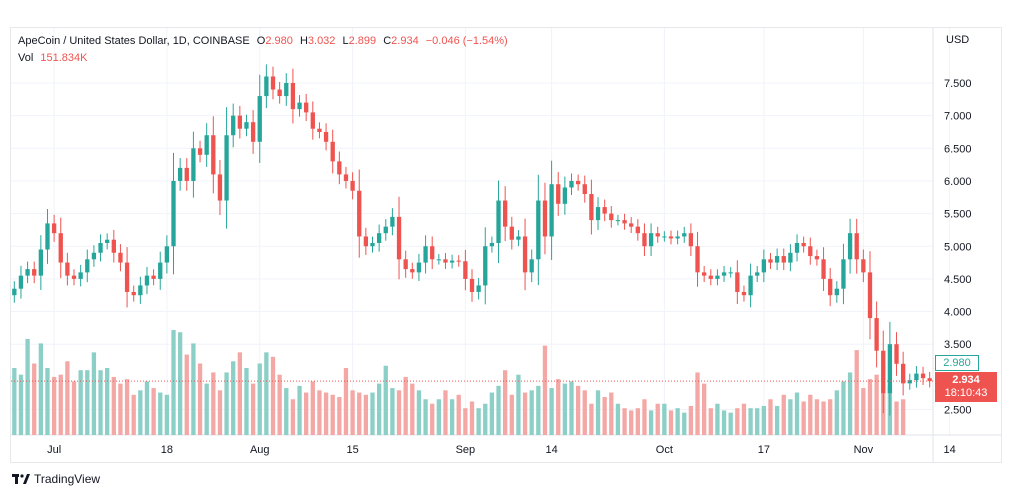 This screenshot has width=1012, height=498. Describe the element at coordinates (958, 40) in the screenshot. I see `currency-label: USD` at that location.